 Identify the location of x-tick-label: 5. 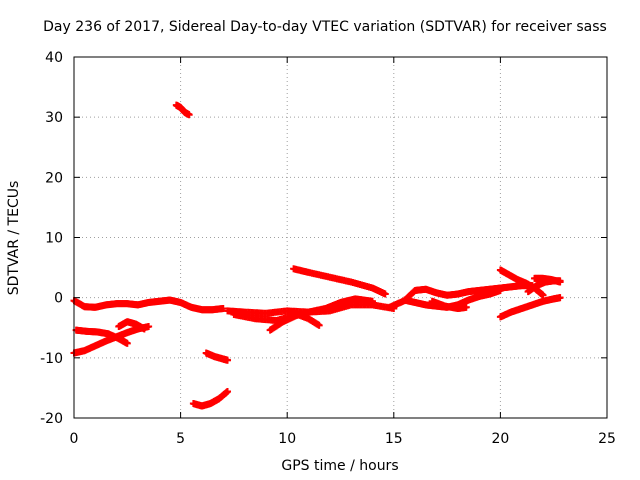
(180, 439).